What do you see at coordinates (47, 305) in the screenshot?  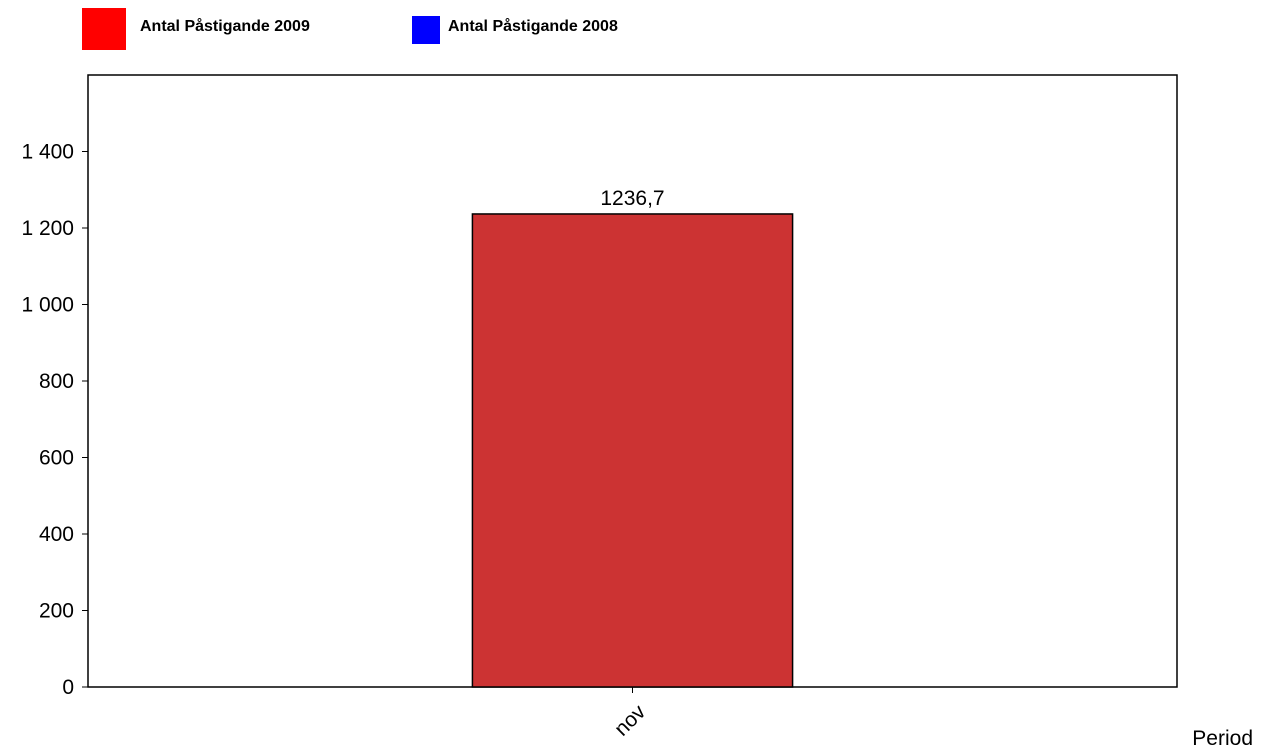 I see `y-tick-label: 1 000` at bounding box center [47, 305].